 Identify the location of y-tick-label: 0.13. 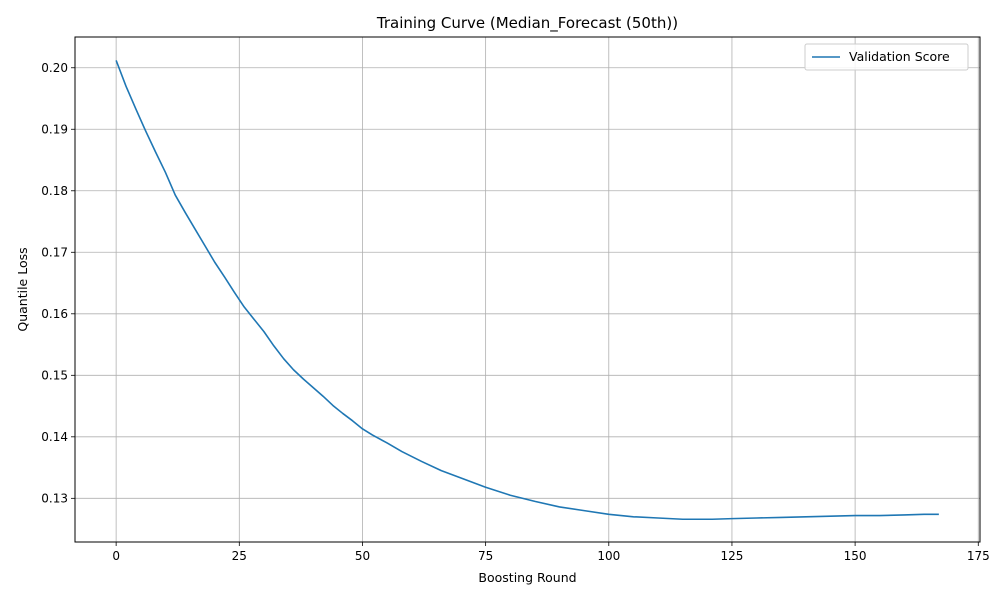
(54, 498).